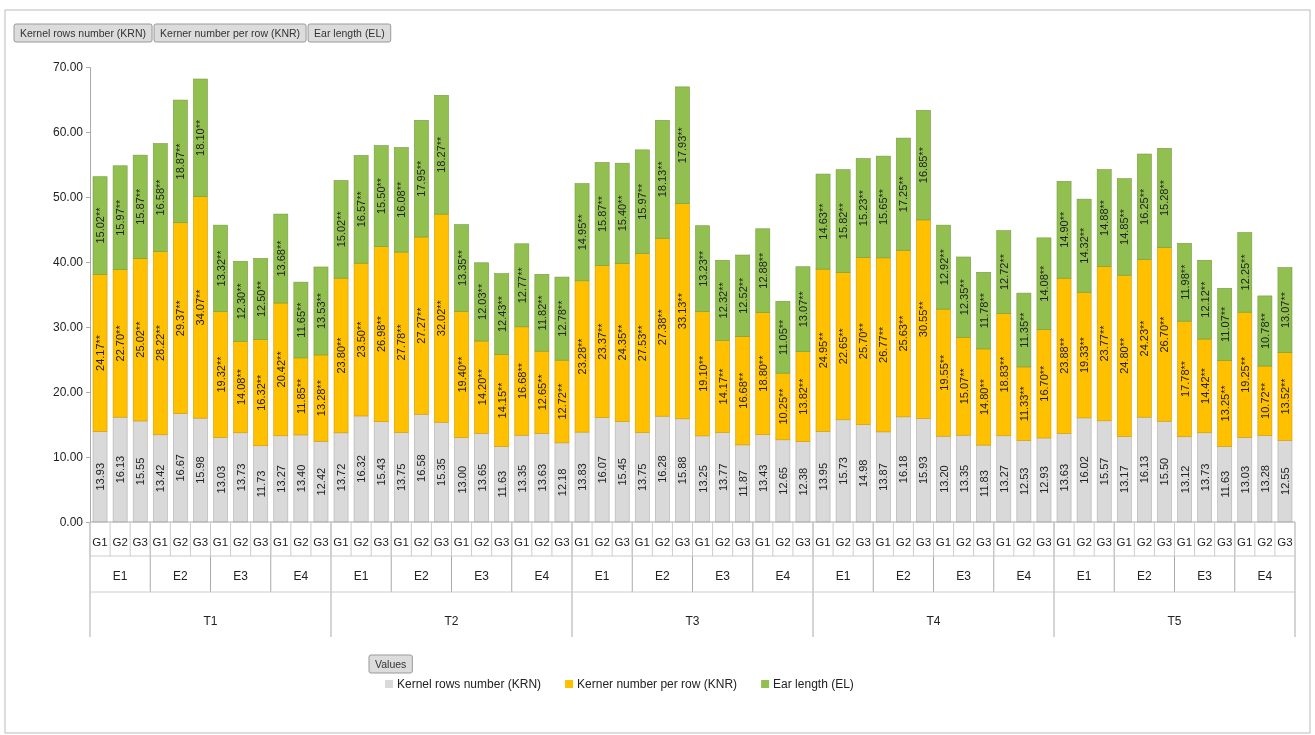  I want to click on data-label: 10.72**, so click(1264, 400).